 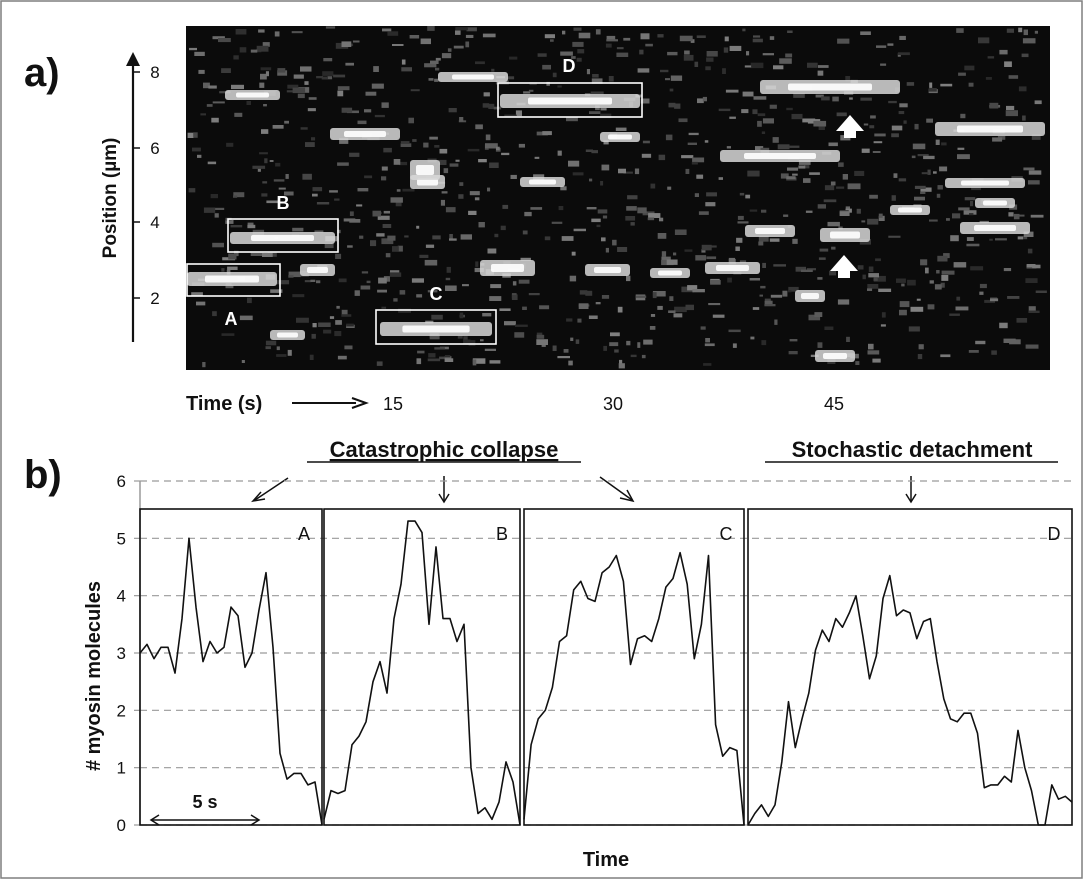 What do you see at coordinates (231, 681) in the screenshot?
I see `trace-line-a` at bounding box center [231, 681].